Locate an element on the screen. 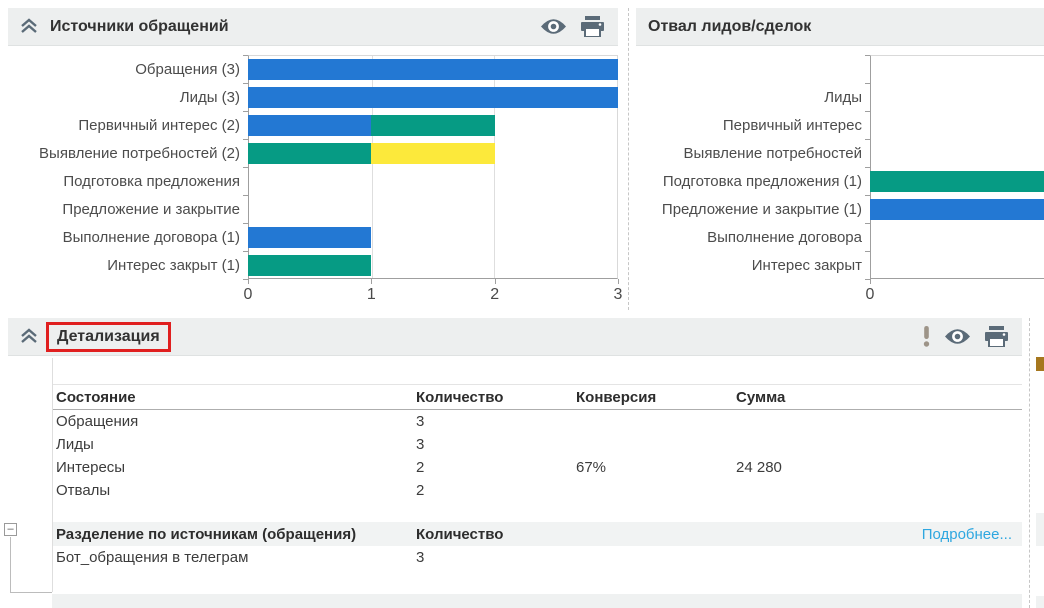 This screenshot has height=608, width=1044. chart-category-label: Выполнение договора is located at coordinates (784, 237).